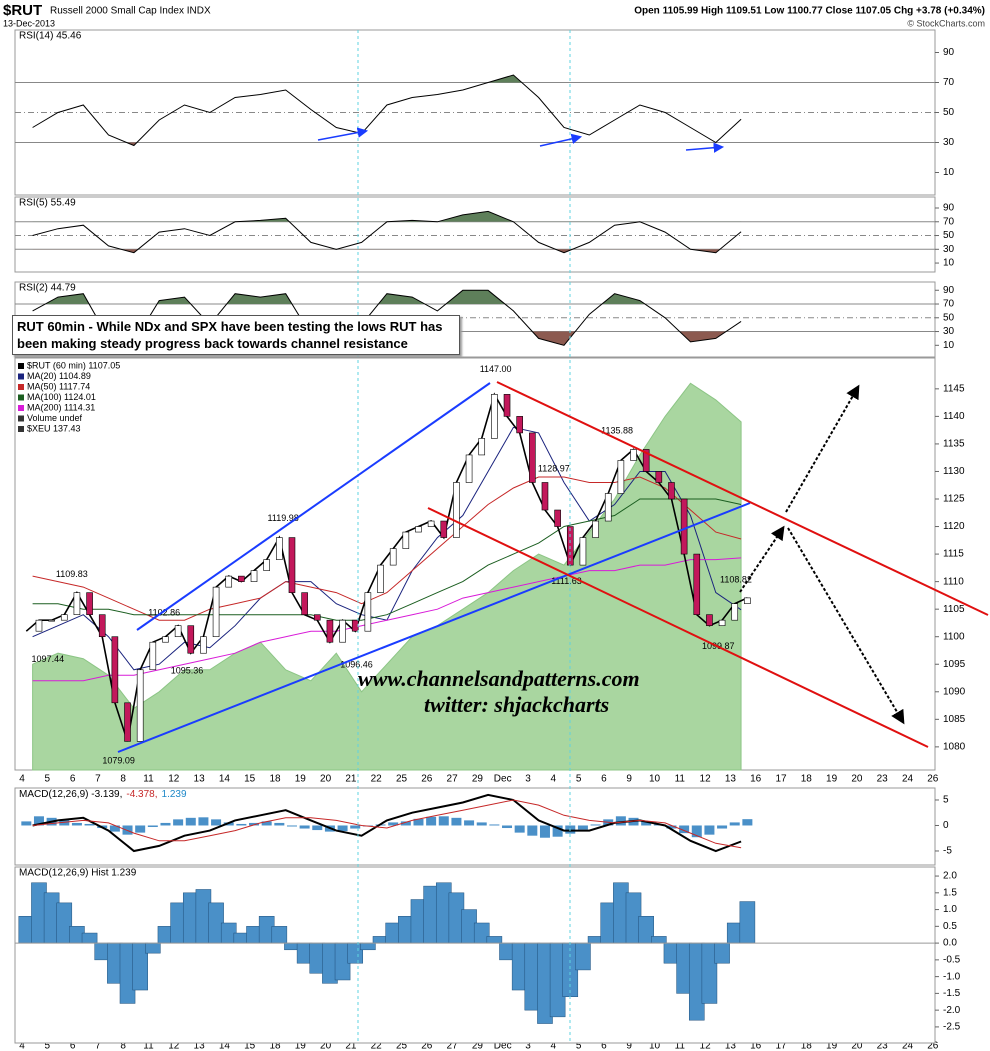 The height and width of the screenshot is (1051, 990). I want to click on x-tick-label: 22, so click(377, 1046).